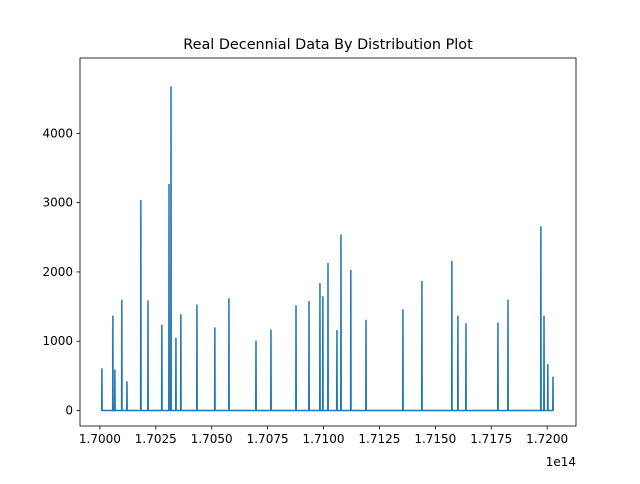 Image resolution: width=640 pixels, height=484 pixels. What do you see at coordinates (57, 203) in the screenshot?
I see `y-tick-label: 3000` at bounding box center [57, 203].